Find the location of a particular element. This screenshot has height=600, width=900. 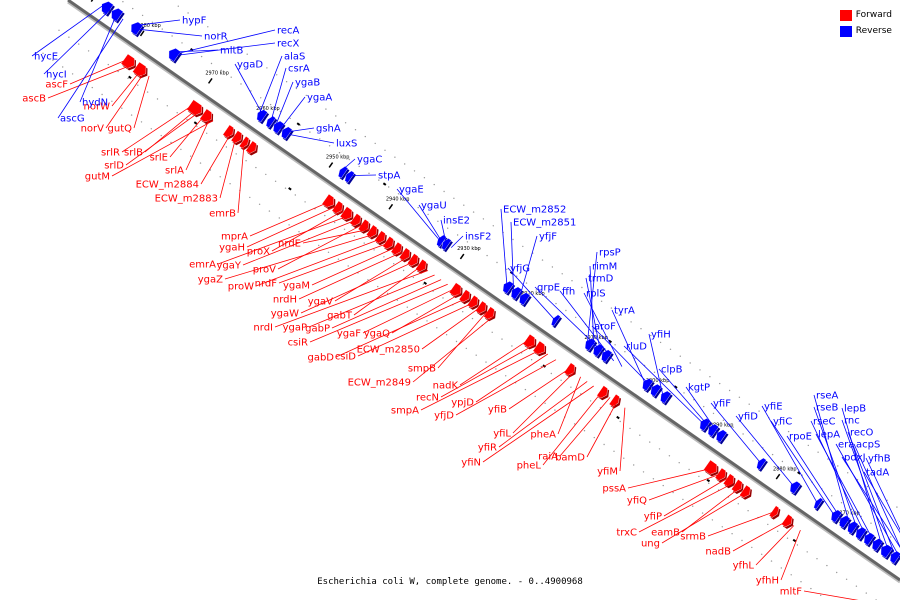

reverse-gene-label: stpA is located at coordinates (389, 176).